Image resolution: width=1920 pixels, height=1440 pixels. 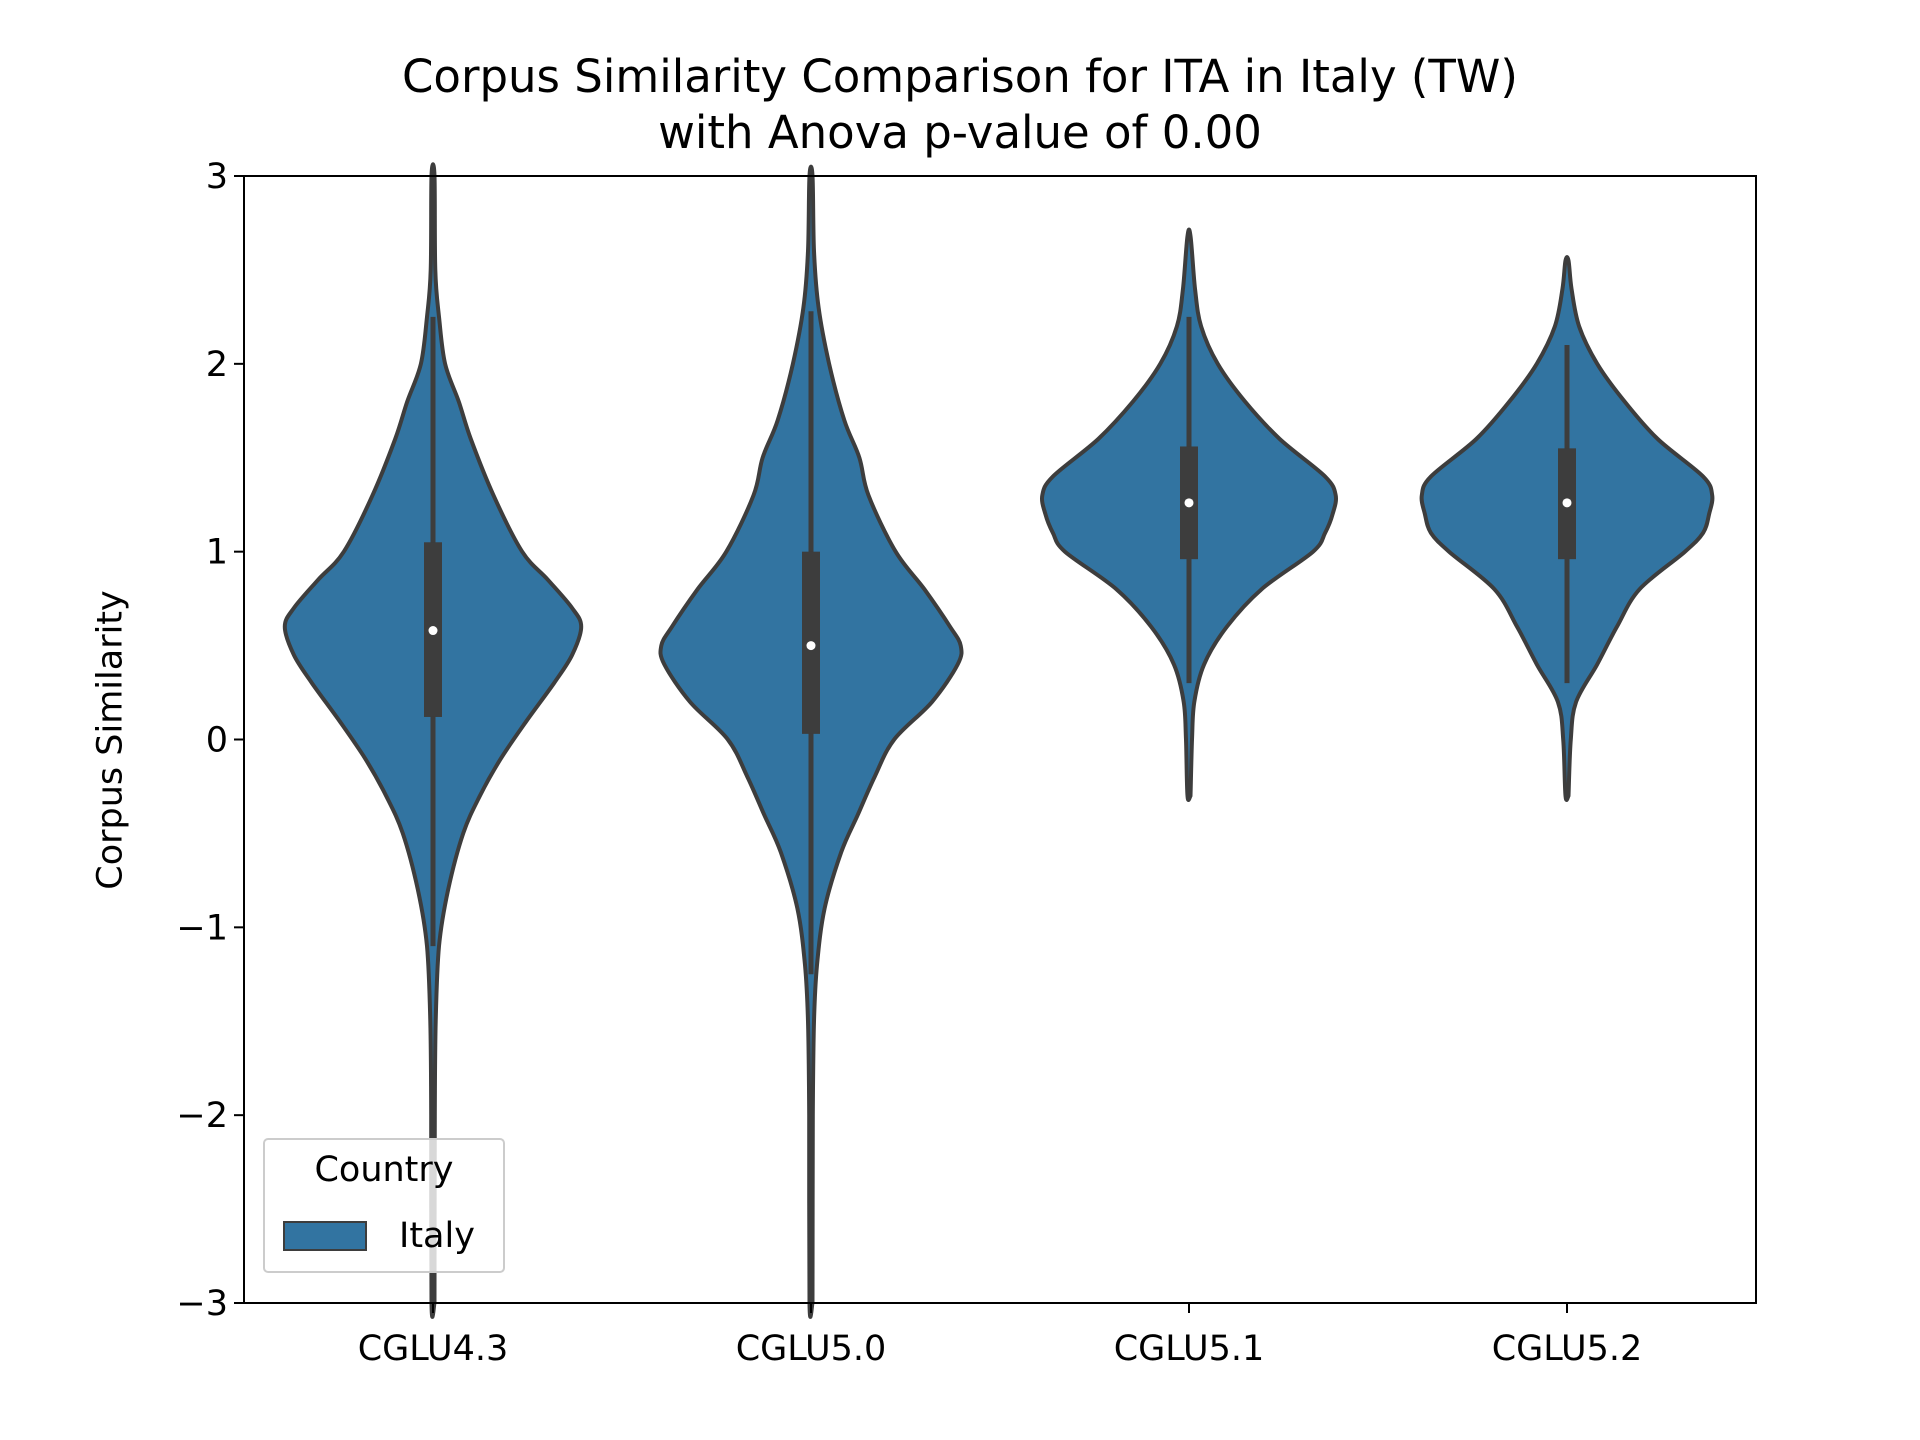 What do you see at coordinates (960, 132) in the screenshot?
I see `chart-title-line-2: with Anova p-value of 0.00` at bounding box center [960, 132].